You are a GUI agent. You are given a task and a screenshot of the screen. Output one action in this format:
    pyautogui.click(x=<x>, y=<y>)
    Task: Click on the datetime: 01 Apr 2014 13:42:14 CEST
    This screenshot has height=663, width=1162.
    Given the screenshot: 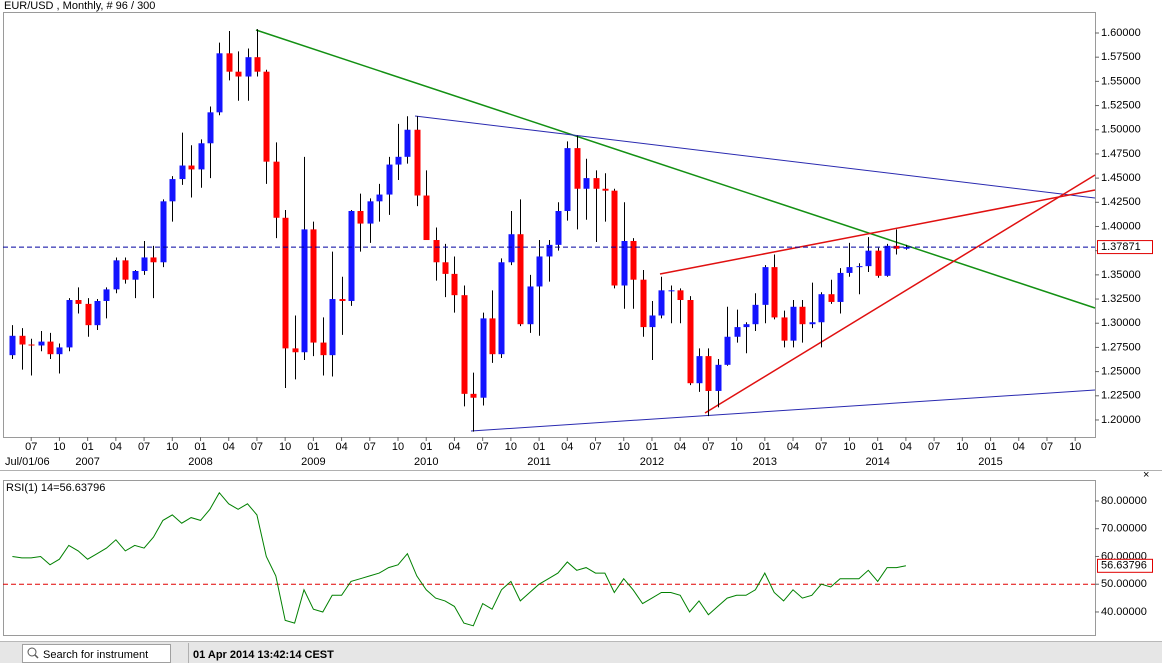 What is the action you would take?
    pyautogui.click(x=263, y=655)
    